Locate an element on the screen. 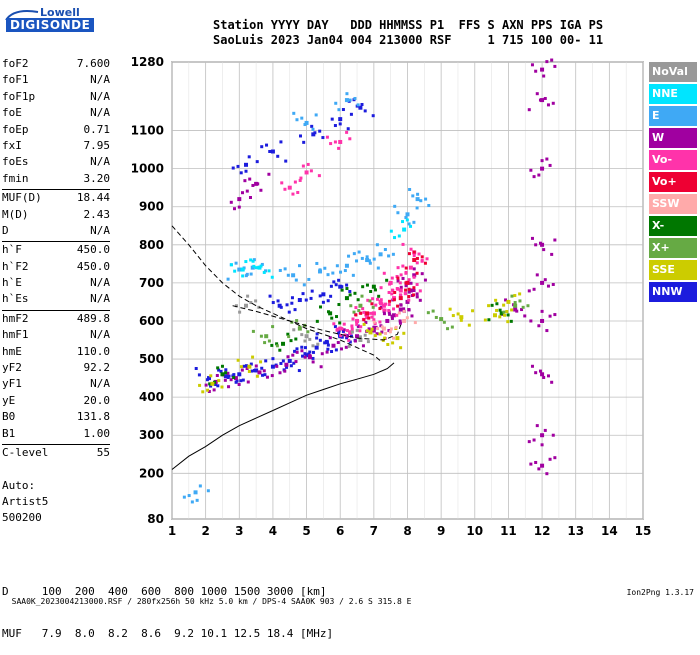 The image size is (700, 655). legend-item-ssw: SSW is located at coordinates (673, 204).